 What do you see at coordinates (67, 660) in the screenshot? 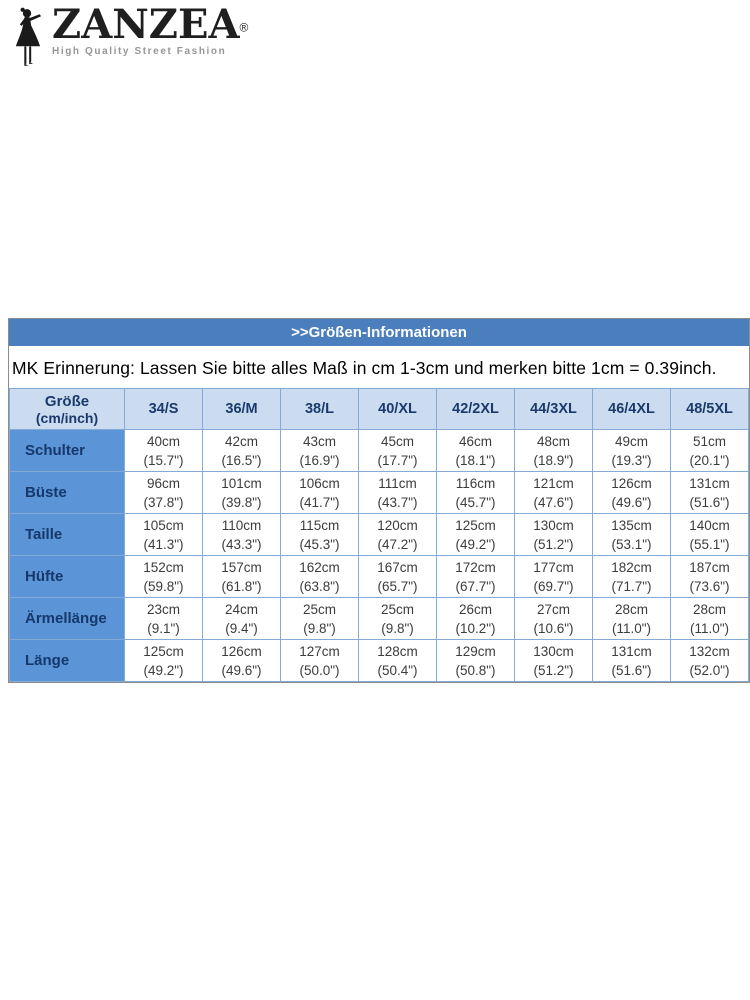
I see `measurement-label: Länge` at bounding box center [67, 660].